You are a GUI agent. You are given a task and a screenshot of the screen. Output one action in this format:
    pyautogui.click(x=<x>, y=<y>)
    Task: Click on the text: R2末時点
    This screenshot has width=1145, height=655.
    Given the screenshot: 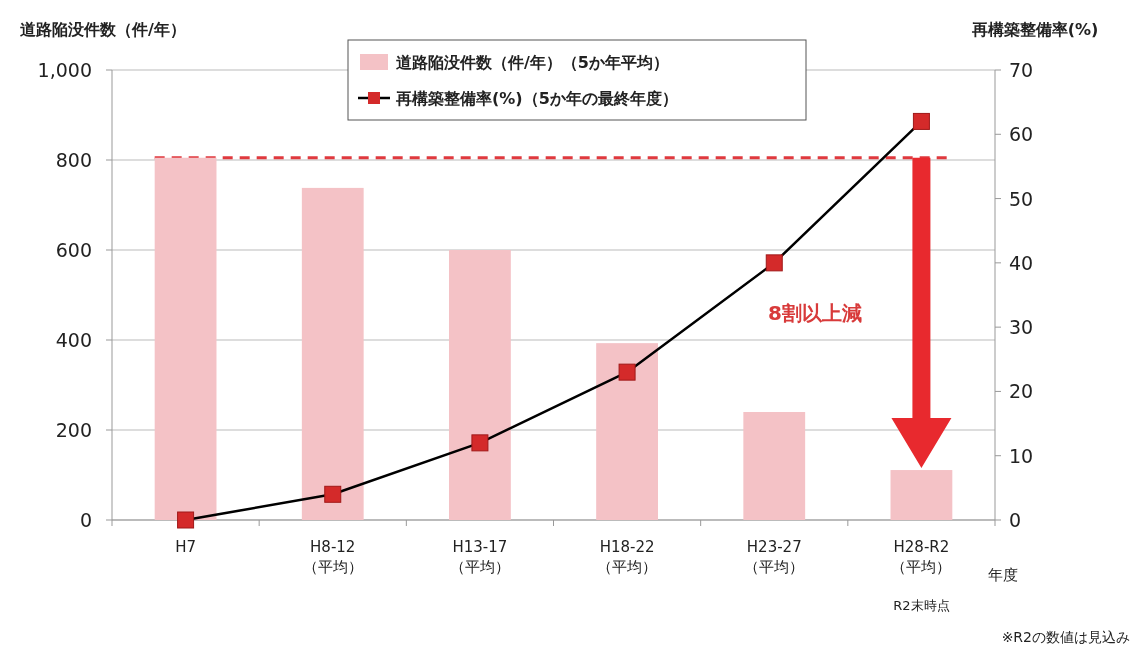 What is the action you would take?
    pyautogui.click(x=921, y=605)
    